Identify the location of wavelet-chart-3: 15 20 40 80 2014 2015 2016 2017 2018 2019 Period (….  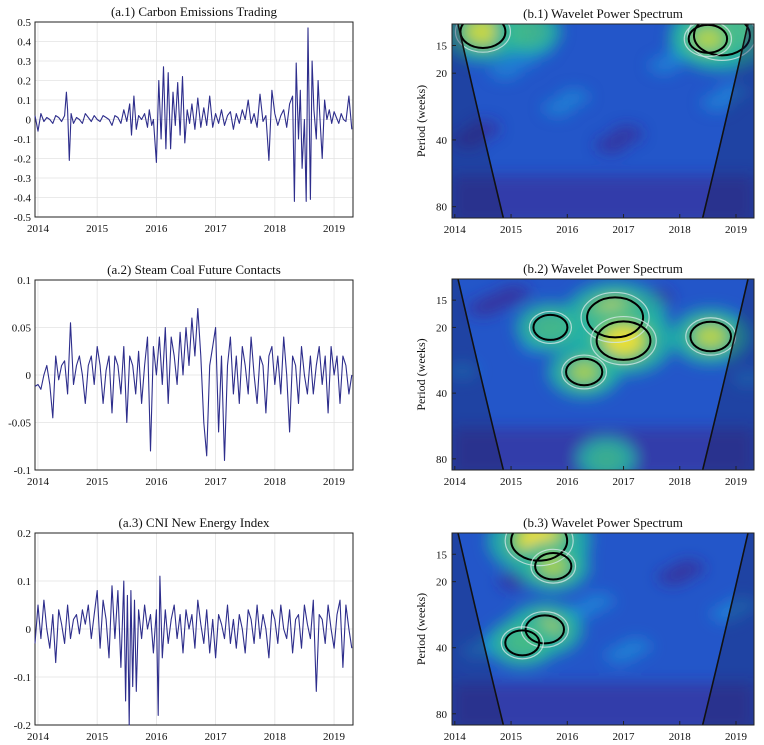
(584, 629).